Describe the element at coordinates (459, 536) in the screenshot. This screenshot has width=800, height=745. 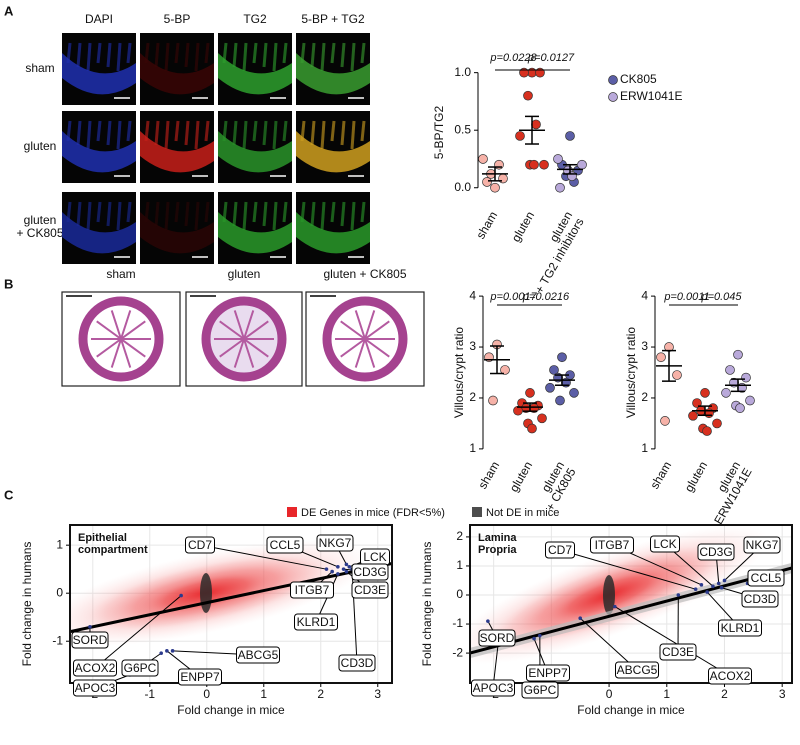
I see `y-tick-label: 2` at that location.